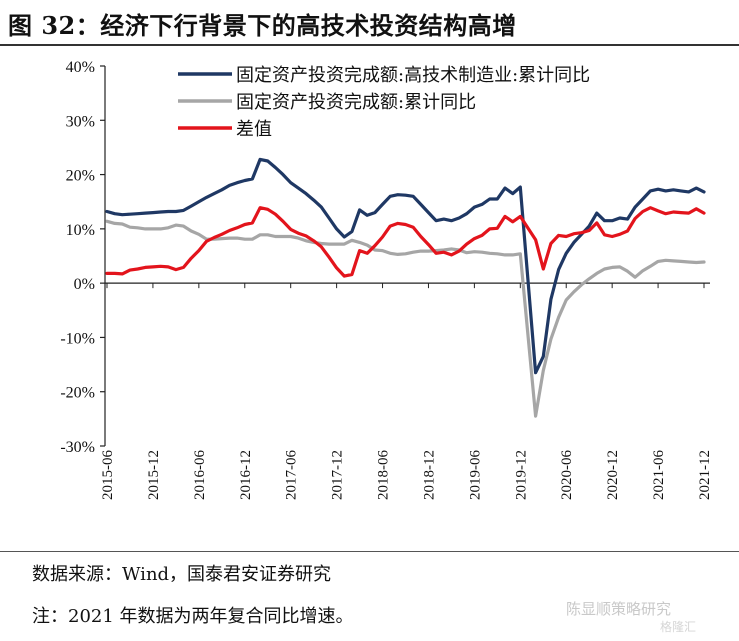  I want to click on x-tick-label: 2016-06, so click(200, 475).